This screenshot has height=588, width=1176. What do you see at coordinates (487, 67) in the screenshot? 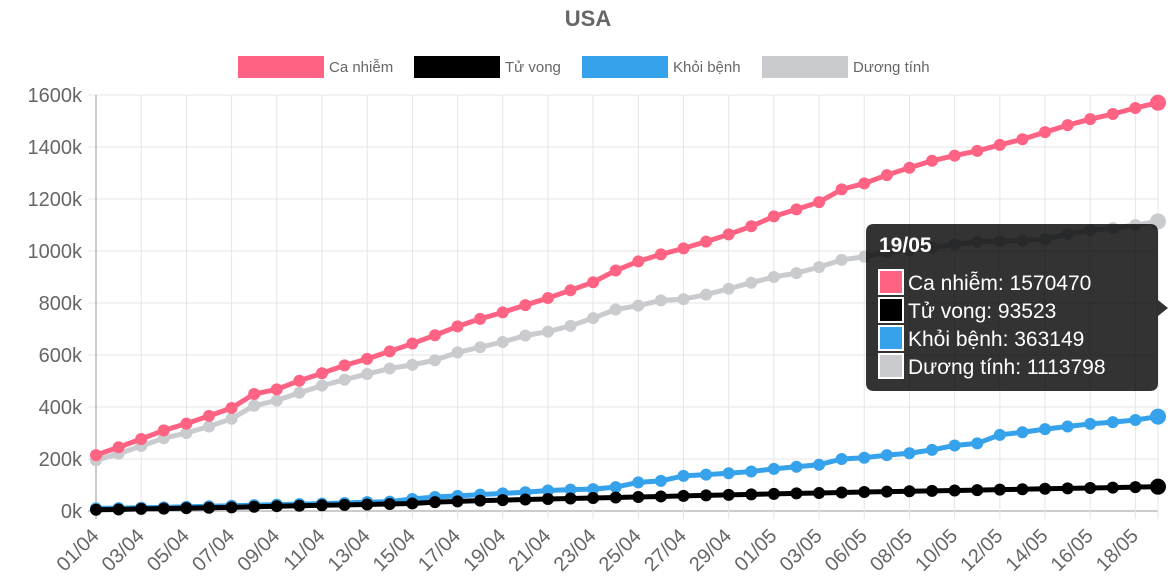
I see `legend-item-tu-vong: Tử vong` at bounding box center [487, 67].